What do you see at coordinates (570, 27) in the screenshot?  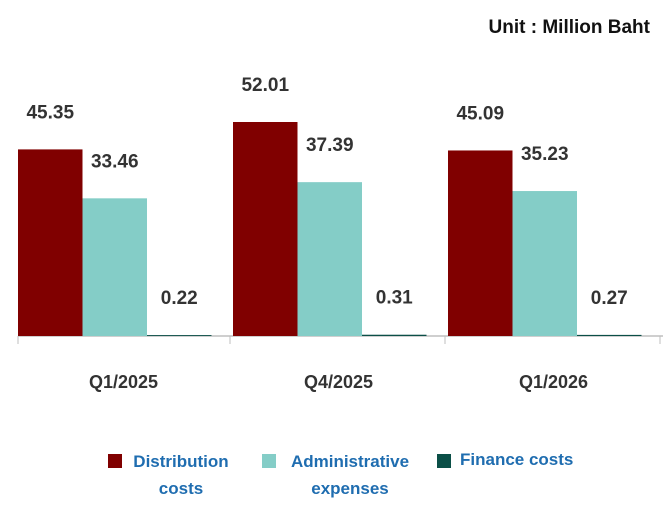 I see `unit-label: Unit : Million Baht` at bounding box center [570, 27].